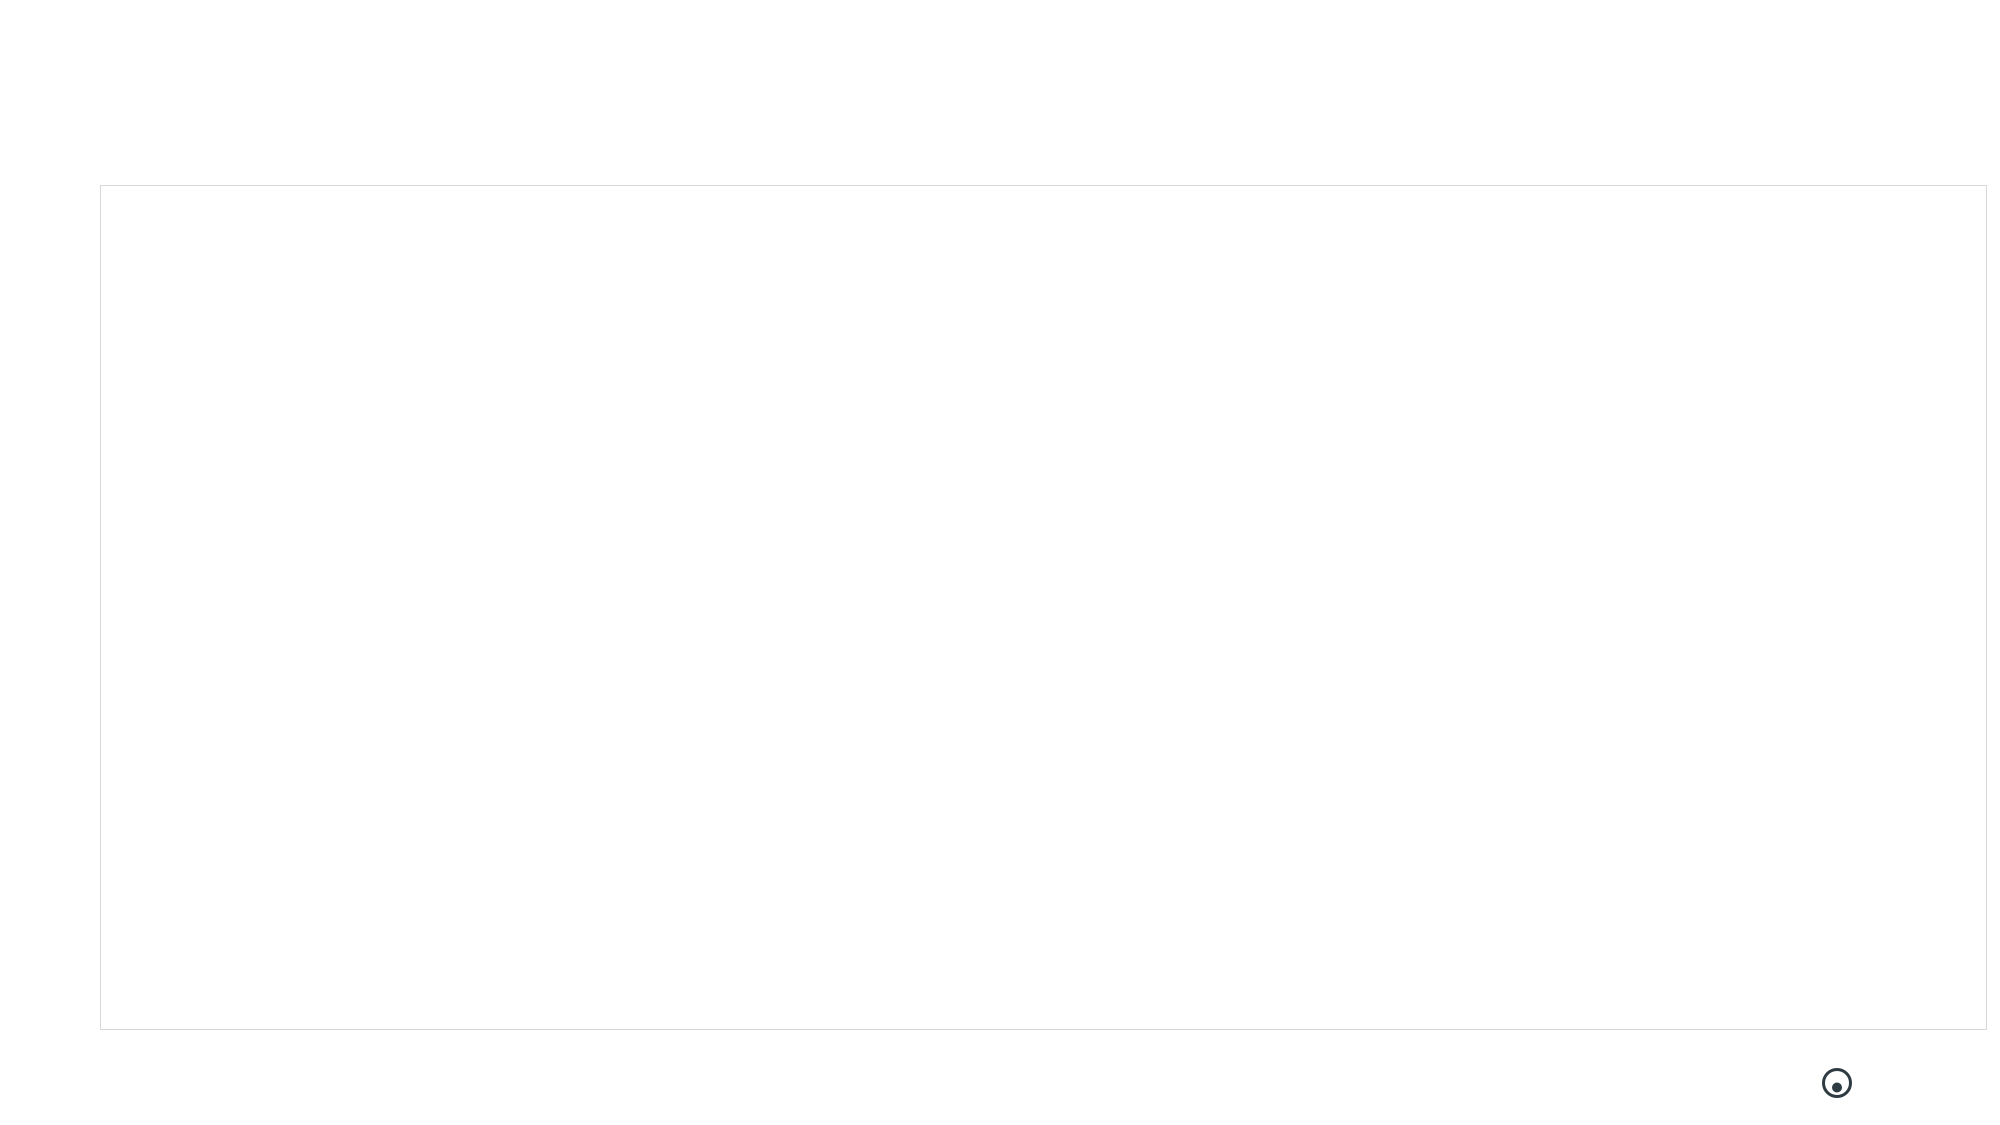 The height and width of the screenshot is (1125, 2000). Describe the element at coordinates (1837, 1083) in the screenshot. I see `glassnode-logo-icon` at that location.